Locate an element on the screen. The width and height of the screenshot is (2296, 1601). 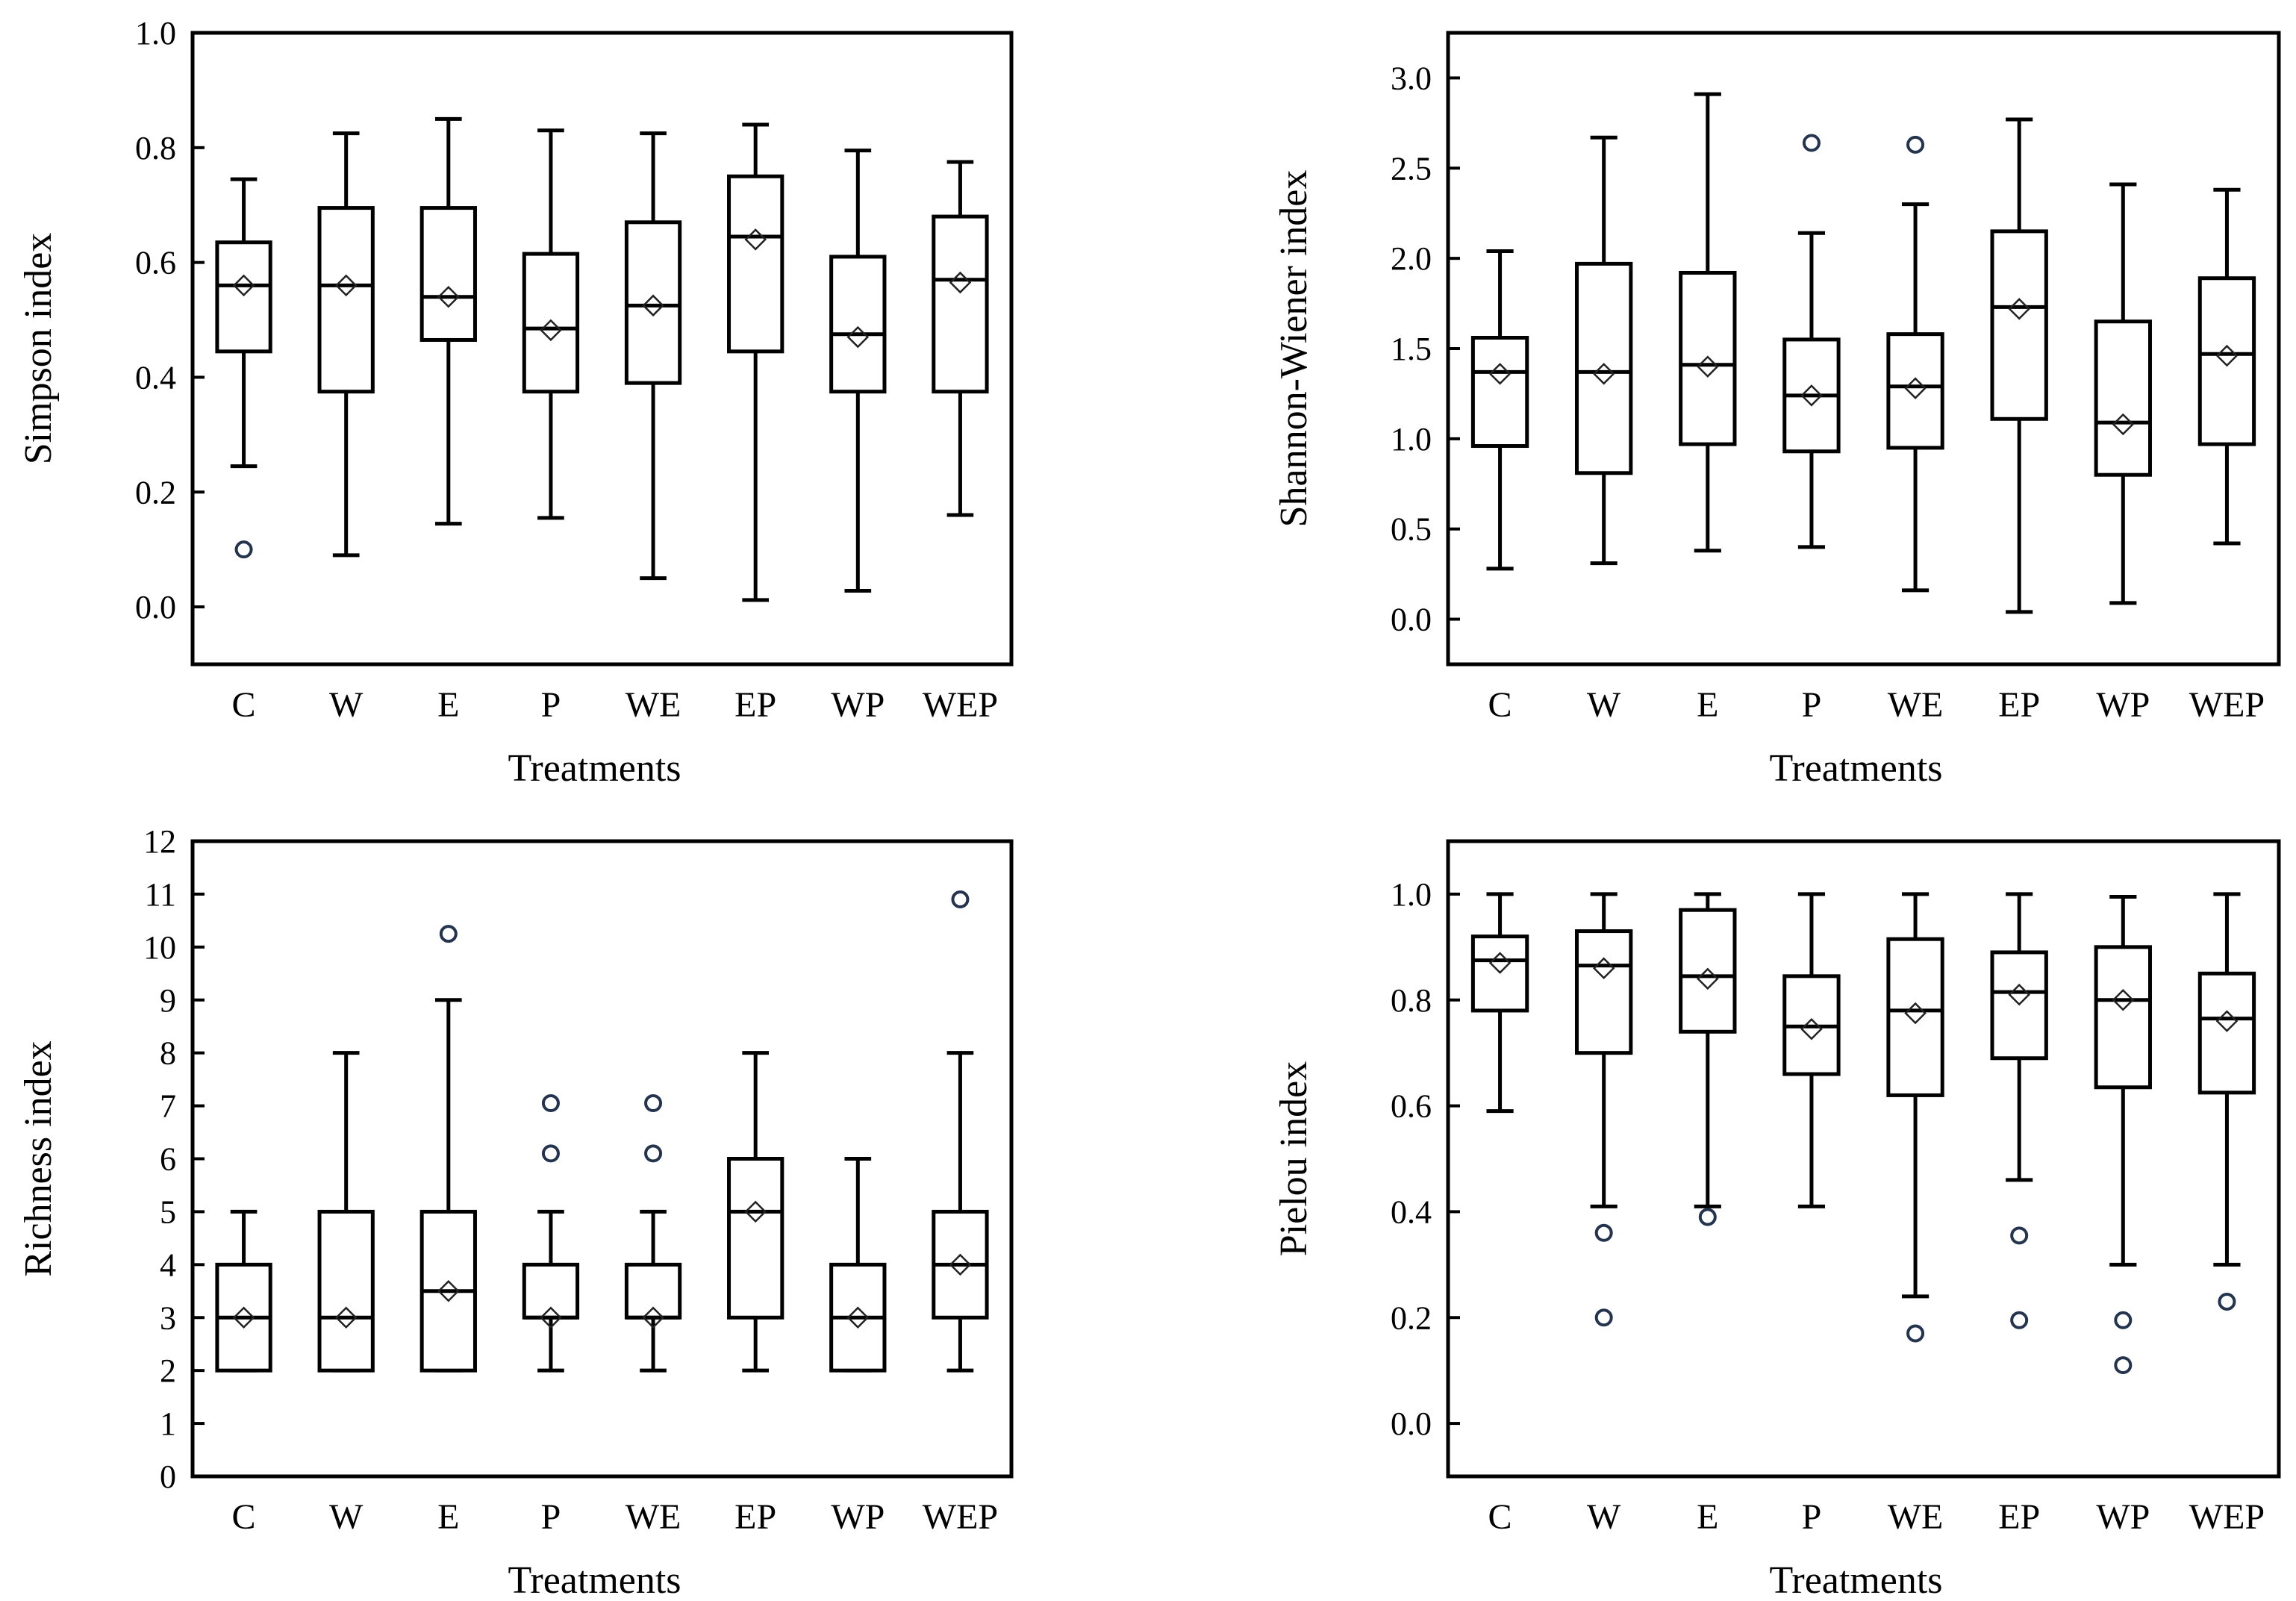
richness-box-E is located at coordinates (448, 1149).